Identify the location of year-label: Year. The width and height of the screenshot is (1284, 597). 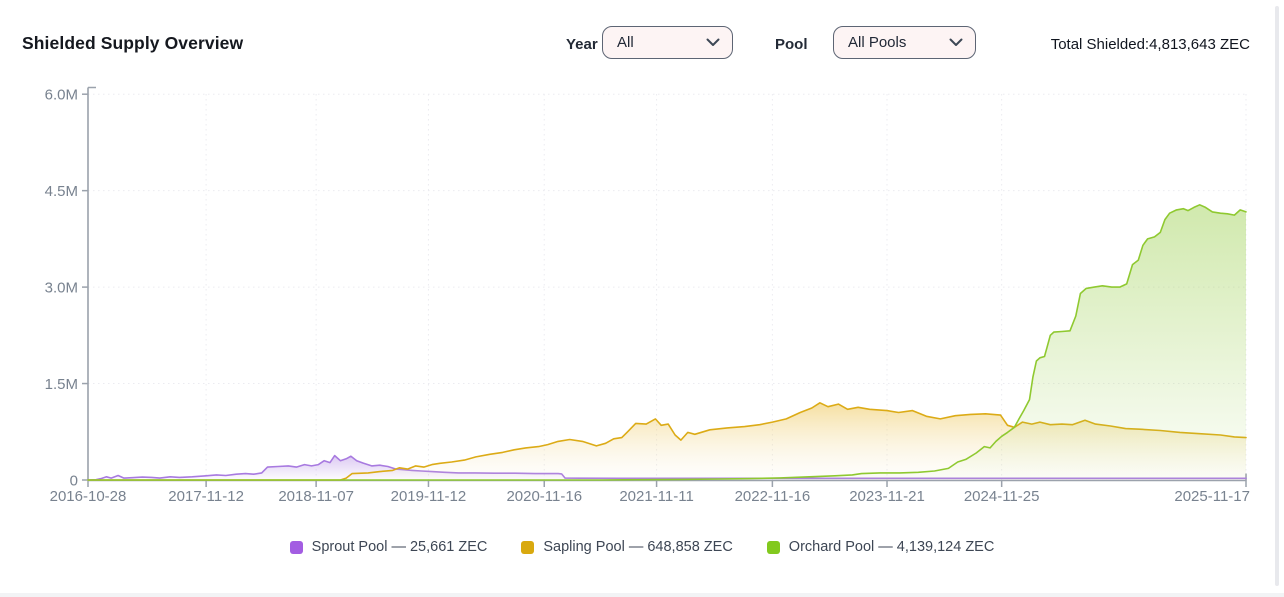
(582, 44).